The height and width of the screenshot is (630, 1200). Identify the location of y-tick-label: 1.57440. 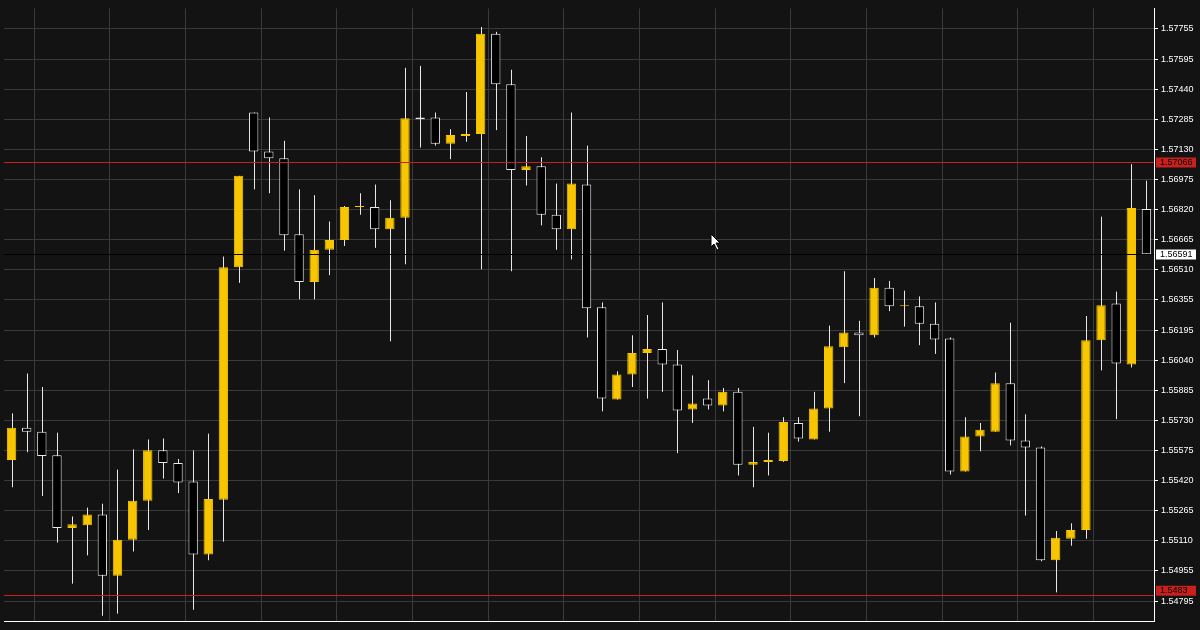
(1177, 89).